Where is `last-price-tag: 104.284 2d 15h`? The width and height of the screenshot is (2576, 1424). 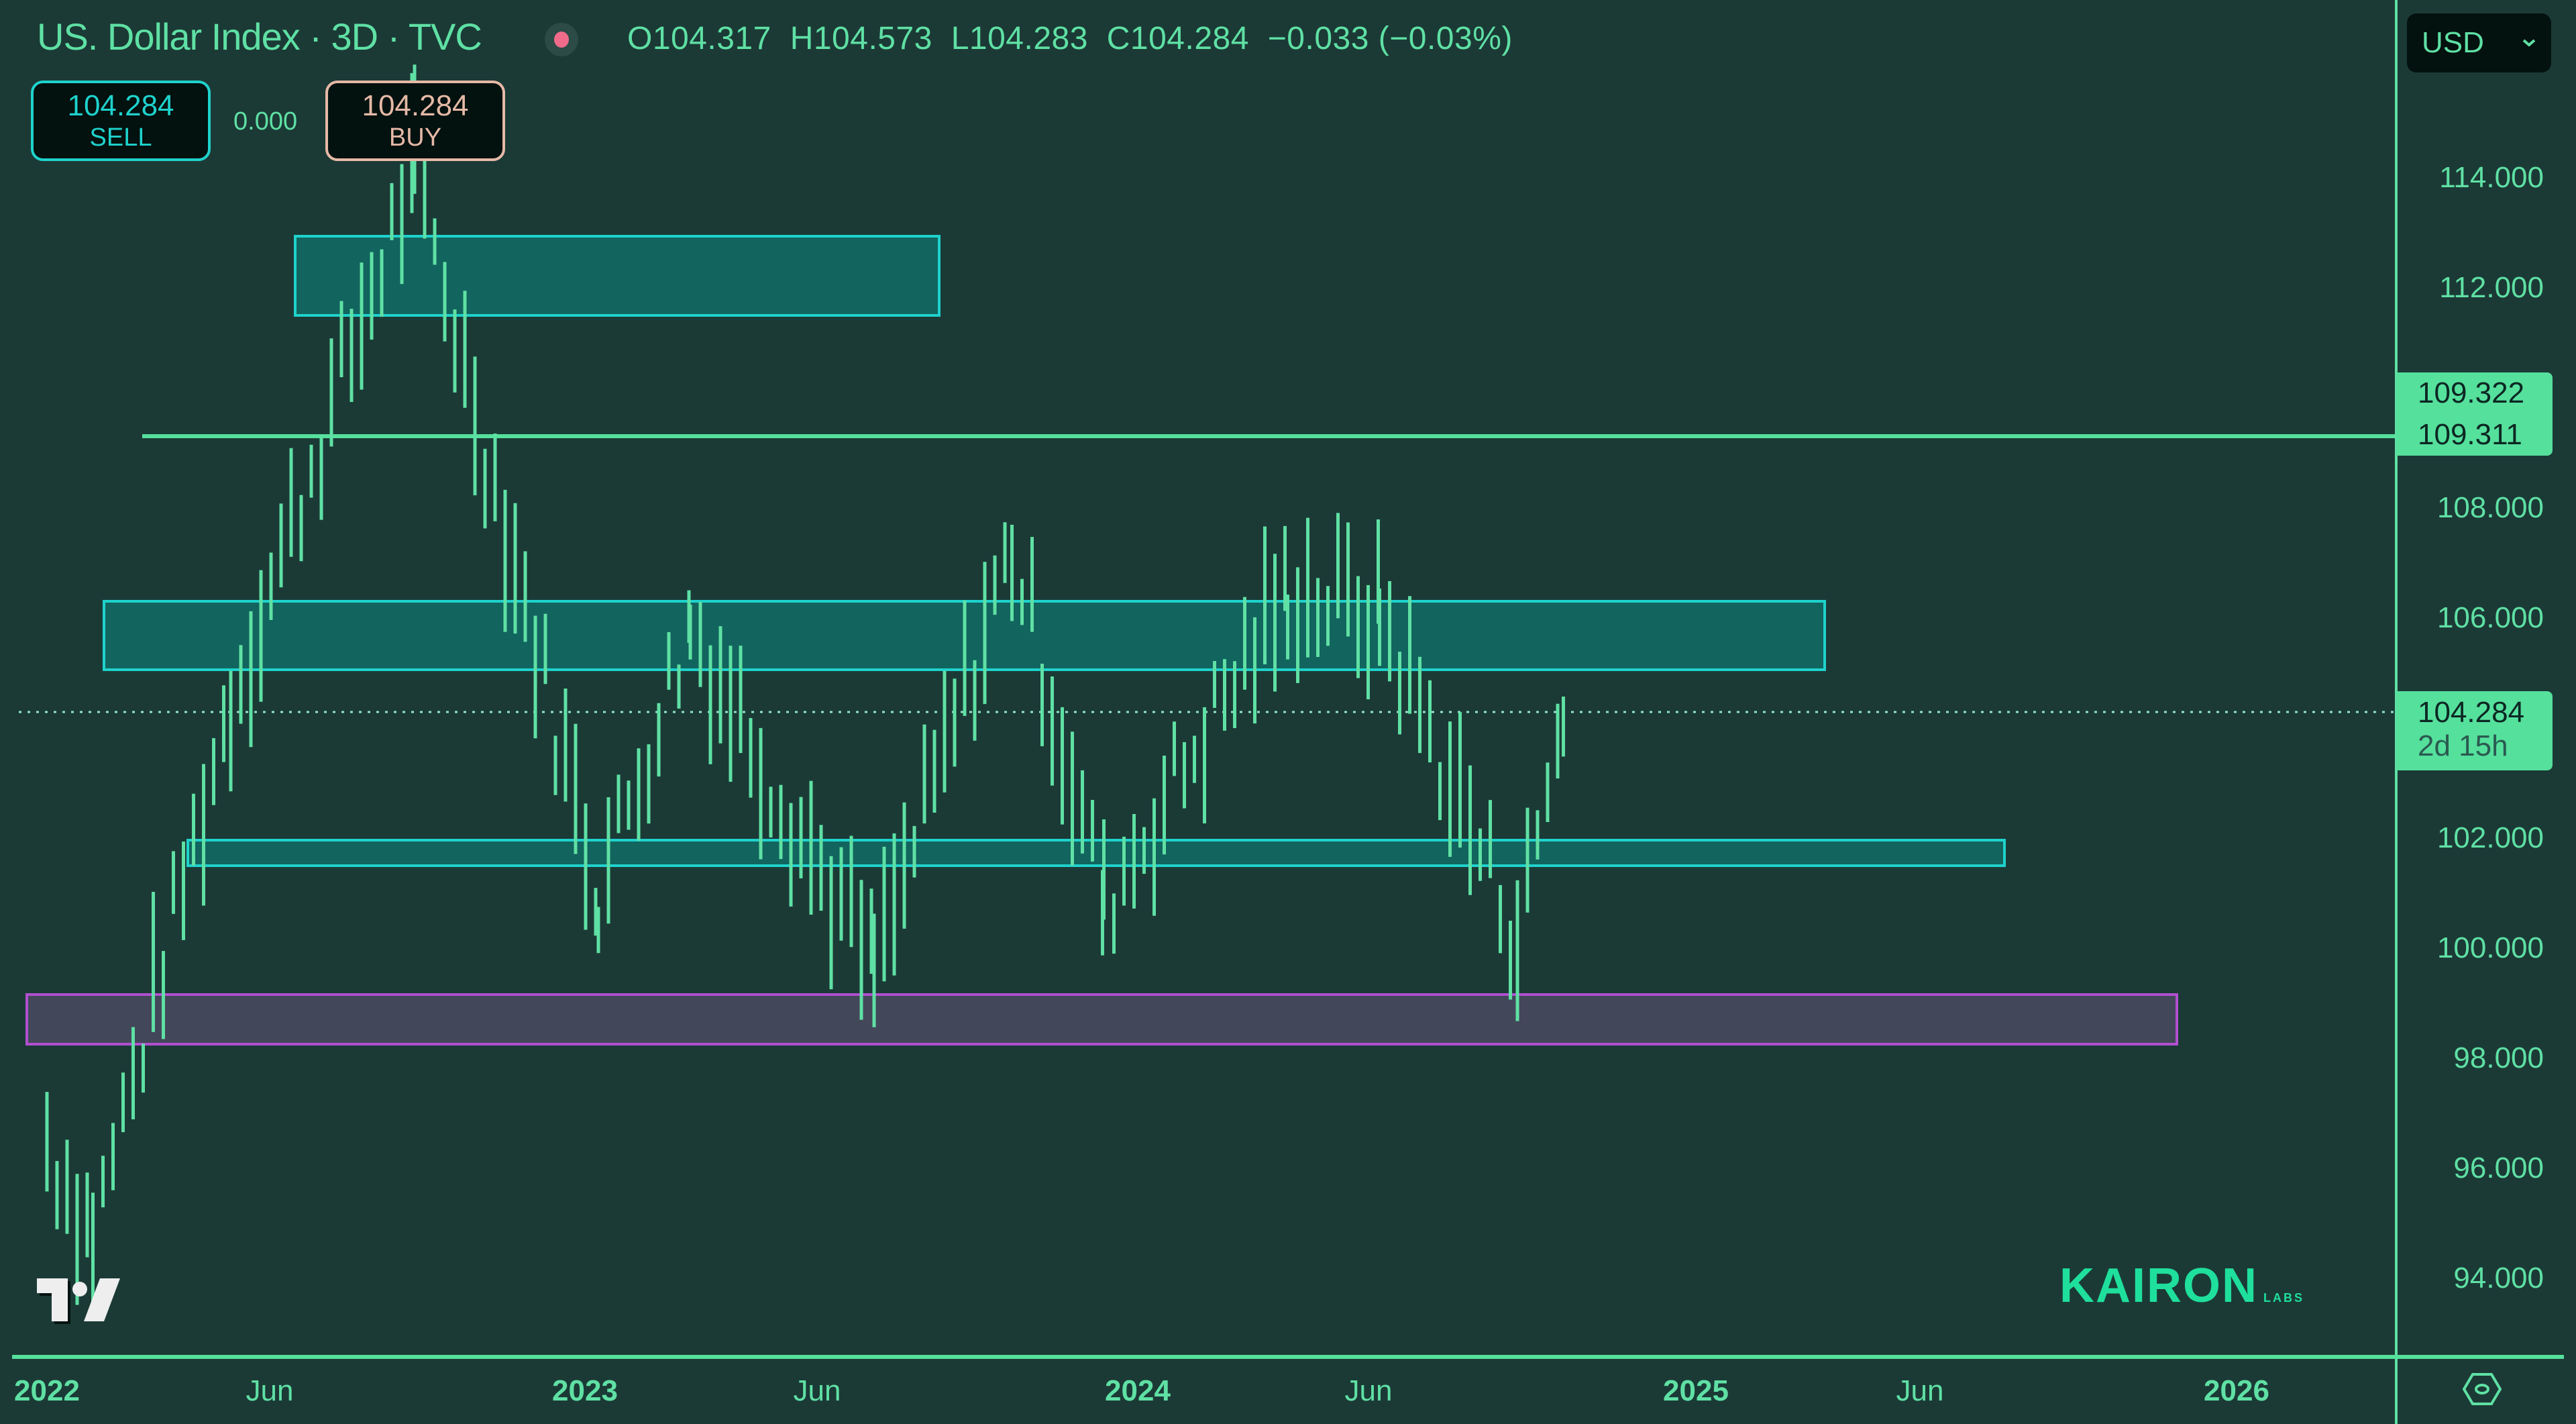
last-price-tag: 104.284 2d 15h is located at coordinates (2474, 731).